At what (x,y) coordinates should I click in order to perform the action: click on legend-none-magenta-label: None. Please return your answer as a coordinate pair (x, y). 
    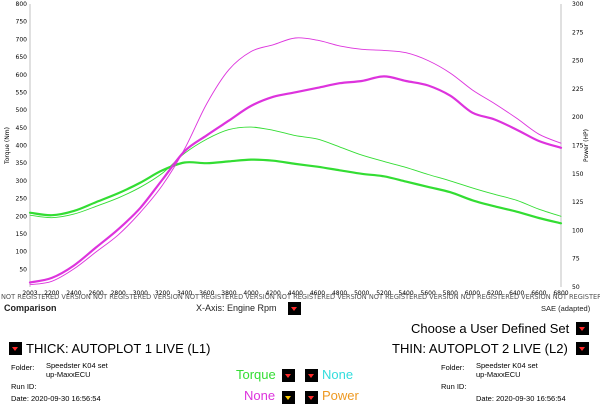
    Looking at the image, I should click on (260, 395).